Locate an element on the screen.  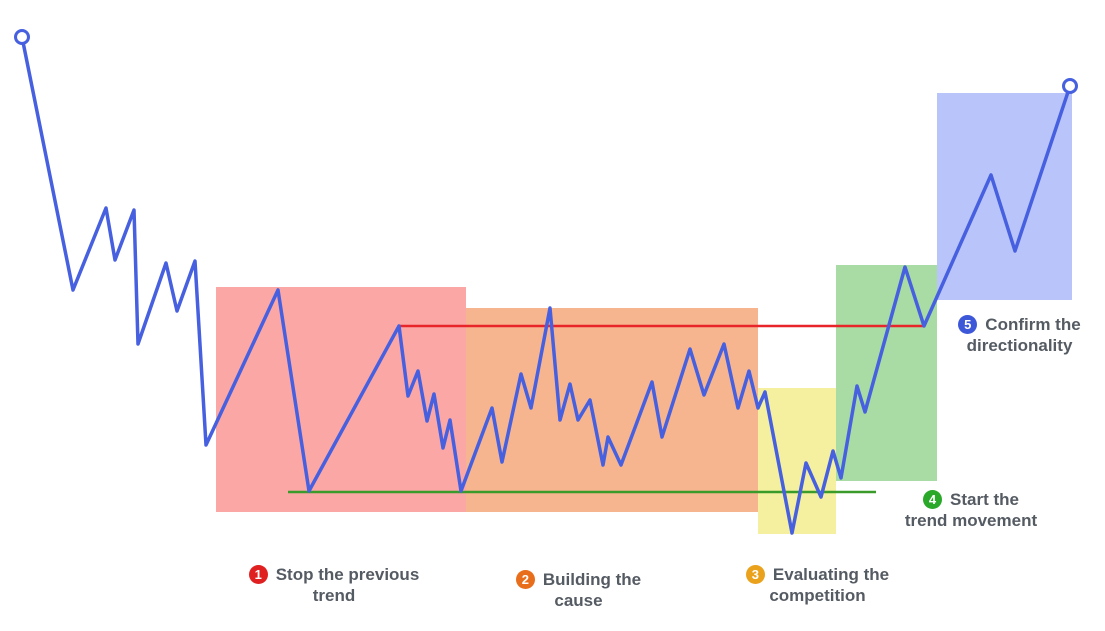
phase-4-label: 4 Start the trend movement is located at coordinates (971, 509).